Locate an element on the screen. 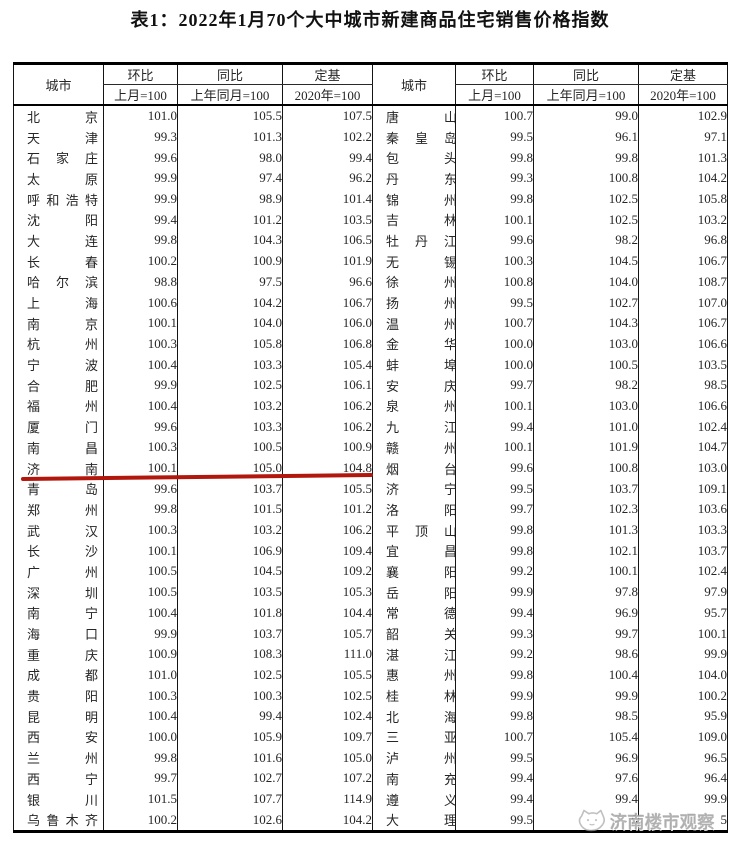 The width and height of the screenshot is (740, 852). table-row: 长春 100.2 100.9 101.9 无锡 100.3 104.5 106.7 is located at coordinates (370, 261).